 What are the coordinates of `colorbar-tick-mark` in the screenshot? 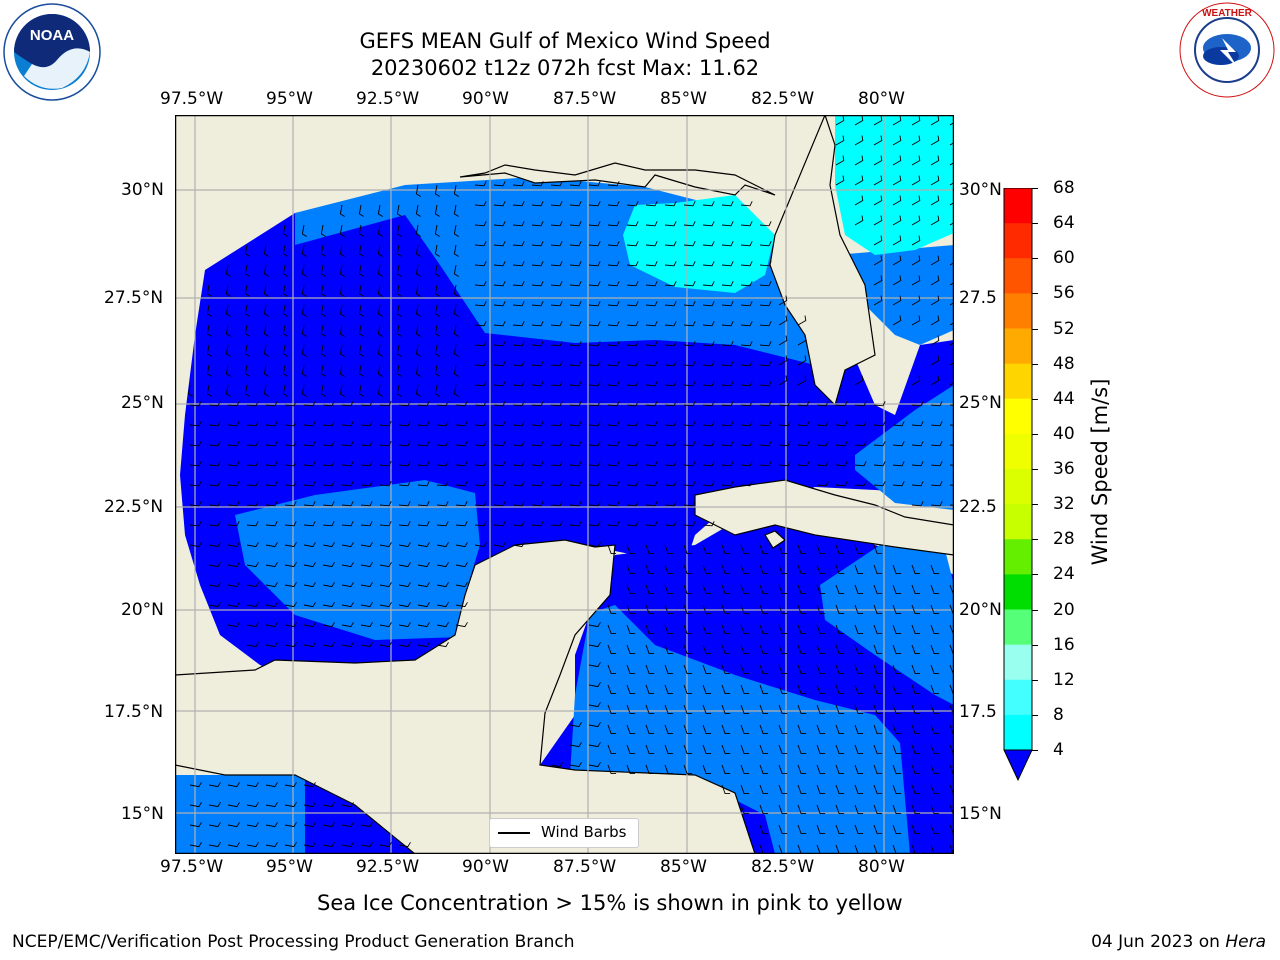 It's located at (1035, 329).